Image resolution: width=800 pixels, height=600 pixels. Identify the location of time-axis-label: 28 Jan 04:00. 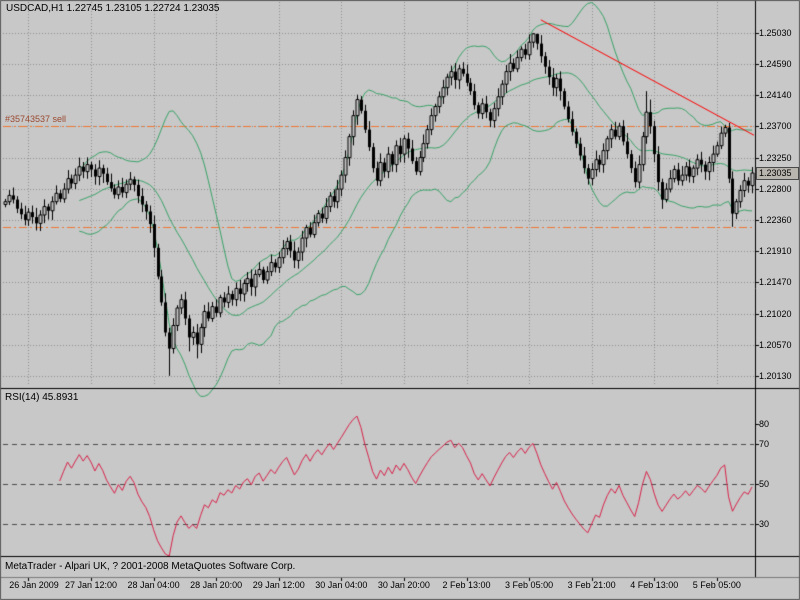
(153, 585).